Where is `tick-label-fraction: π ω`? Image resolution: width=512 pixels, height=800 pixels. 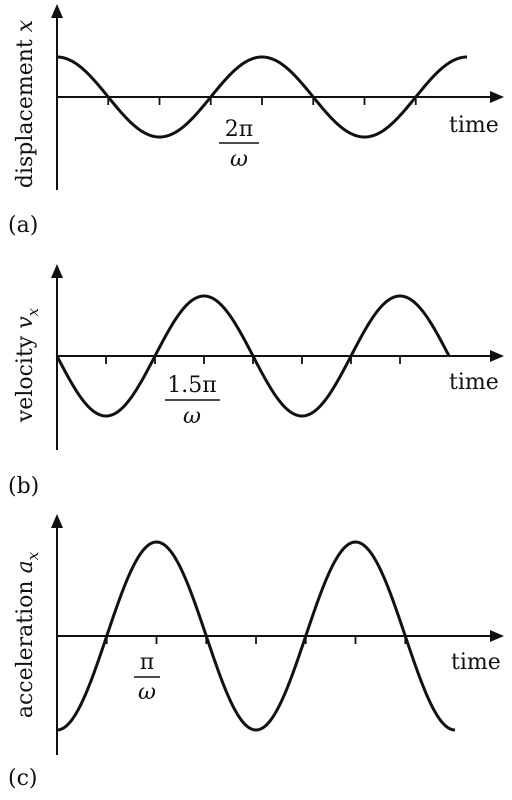
tick-label-fraction: π ω is located at coordinates (147, 677).